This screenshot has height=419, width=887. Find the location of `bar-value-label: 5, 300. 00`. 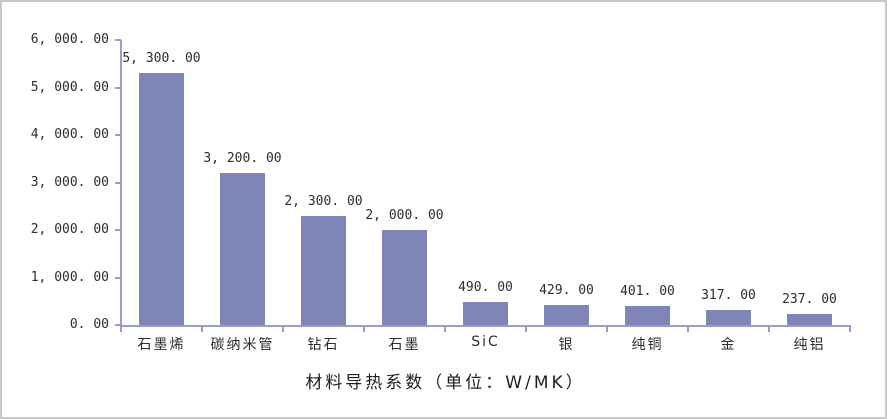

bar-value-label: 5, 300. 00 is located at coordinates (161, 59).